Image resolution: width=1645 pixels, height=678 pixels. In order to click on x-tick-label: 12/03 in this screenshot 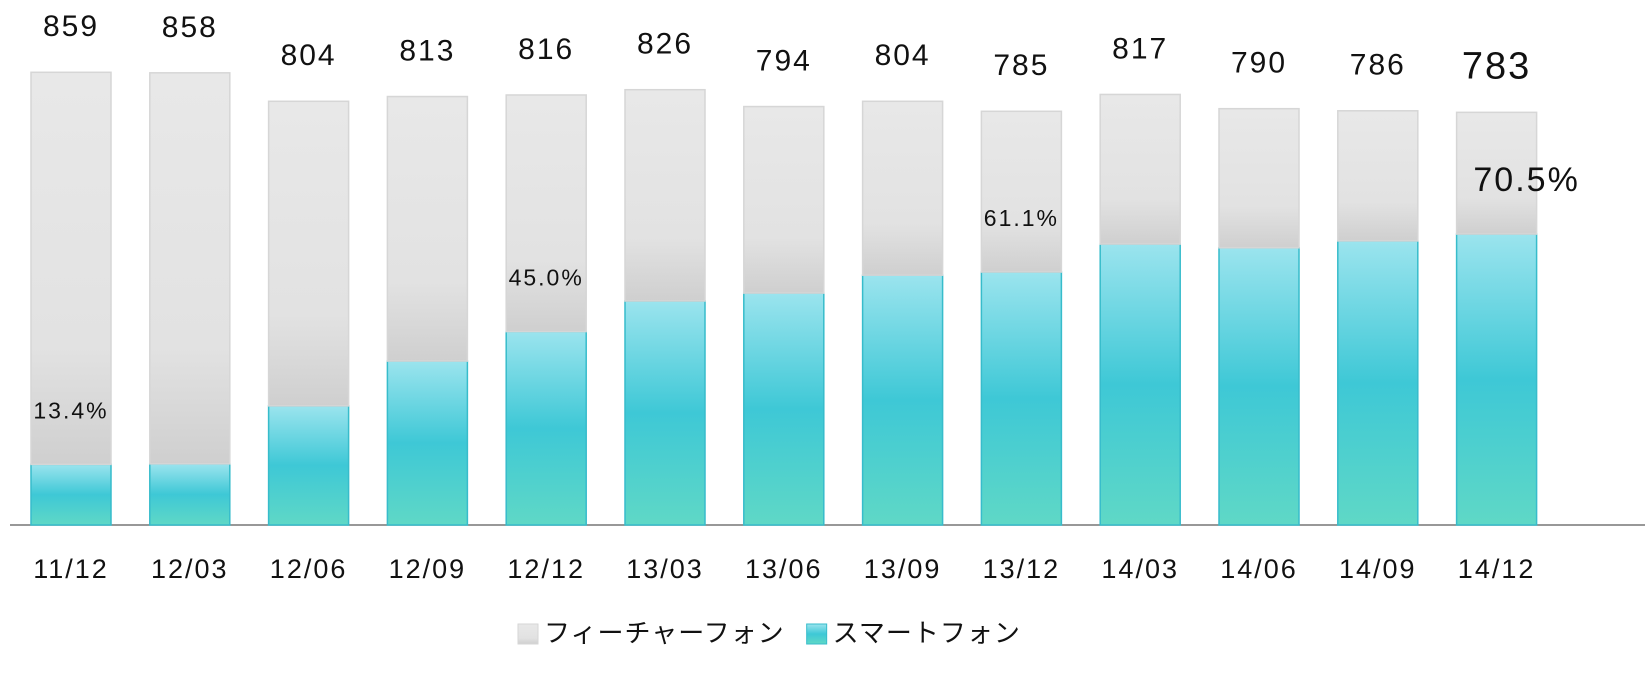, I will do `click(190, 569)`.